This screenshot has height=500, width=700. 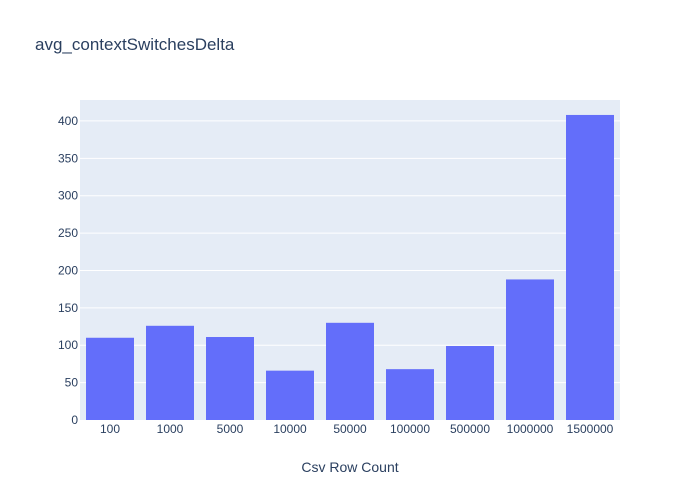 I want to click on x-tick-label: 1500000, so click(x=590, y=429).